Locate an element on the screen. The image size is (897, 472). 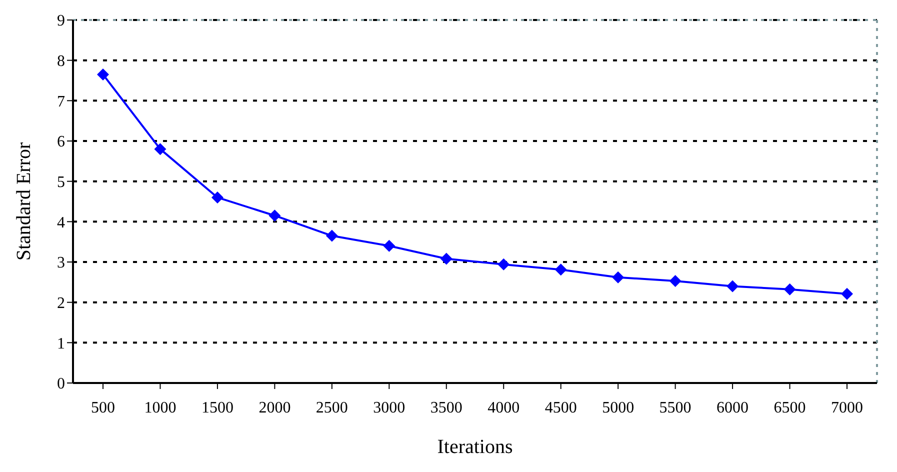
x-axis-title: Iterations is located at coordinates (475, 447).